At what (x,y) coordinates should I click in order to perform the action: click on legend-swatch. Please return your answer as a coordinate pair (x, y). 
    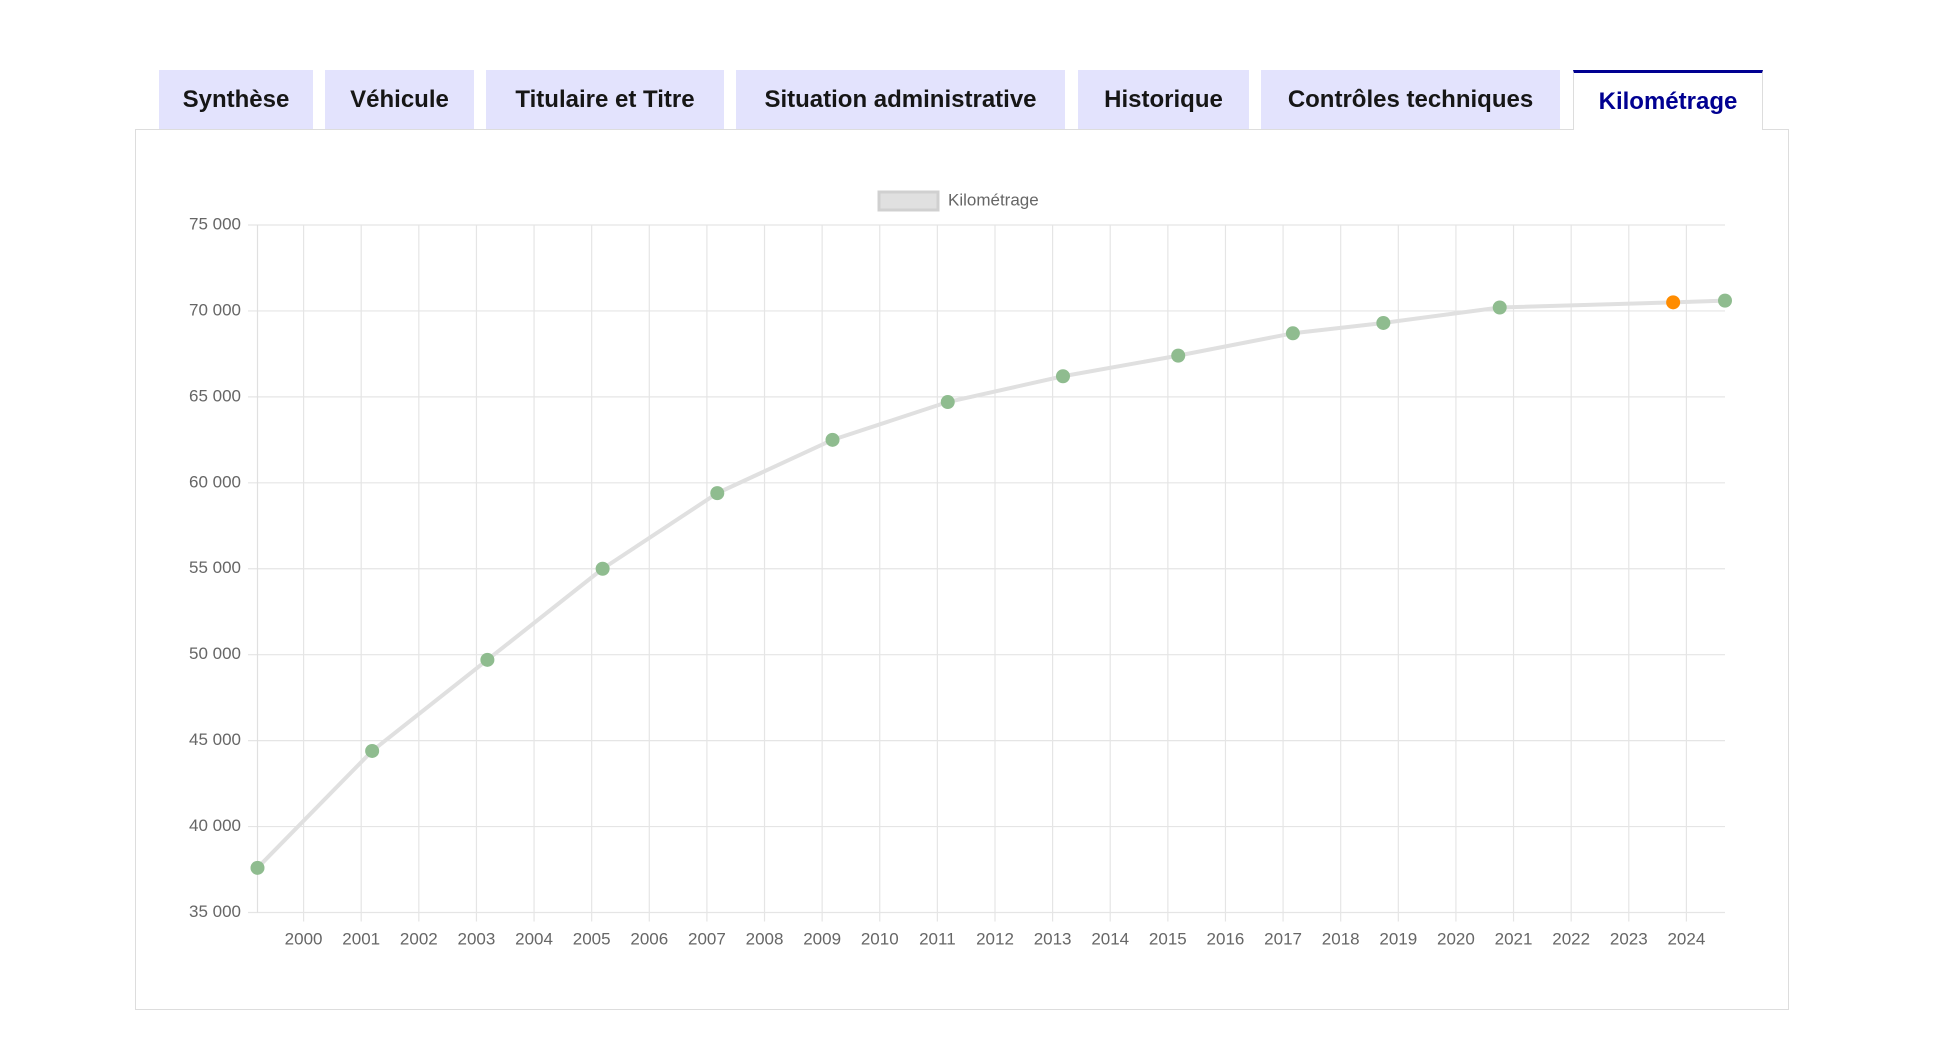
    Looking at the image, I should click on (908, 201).